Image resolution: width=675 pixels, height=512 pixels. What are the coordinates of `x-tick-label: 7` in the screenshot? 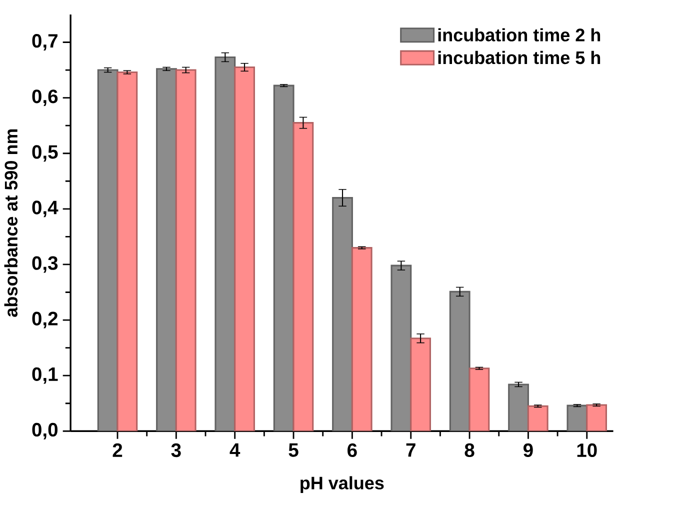 It's located at (411, 450).